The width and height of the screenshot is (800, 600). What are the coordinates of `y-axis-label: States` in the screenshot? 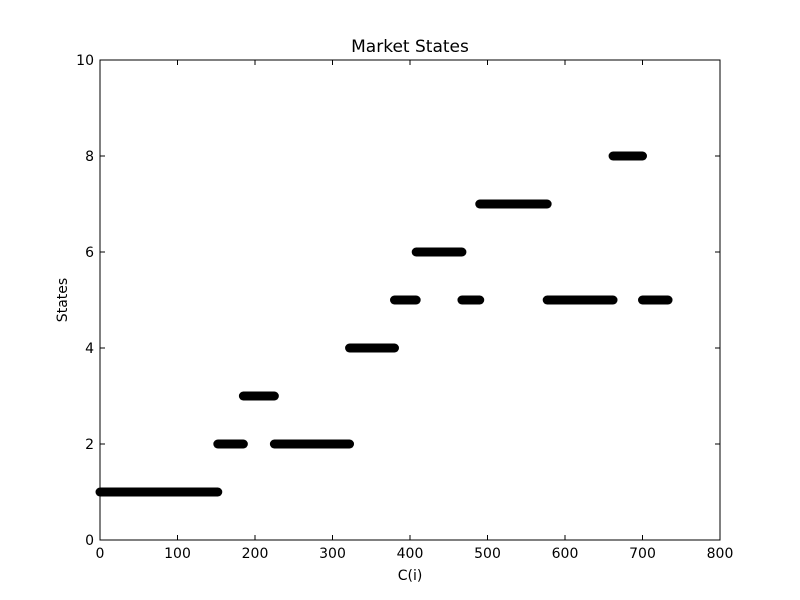 It's located at (63, 300).